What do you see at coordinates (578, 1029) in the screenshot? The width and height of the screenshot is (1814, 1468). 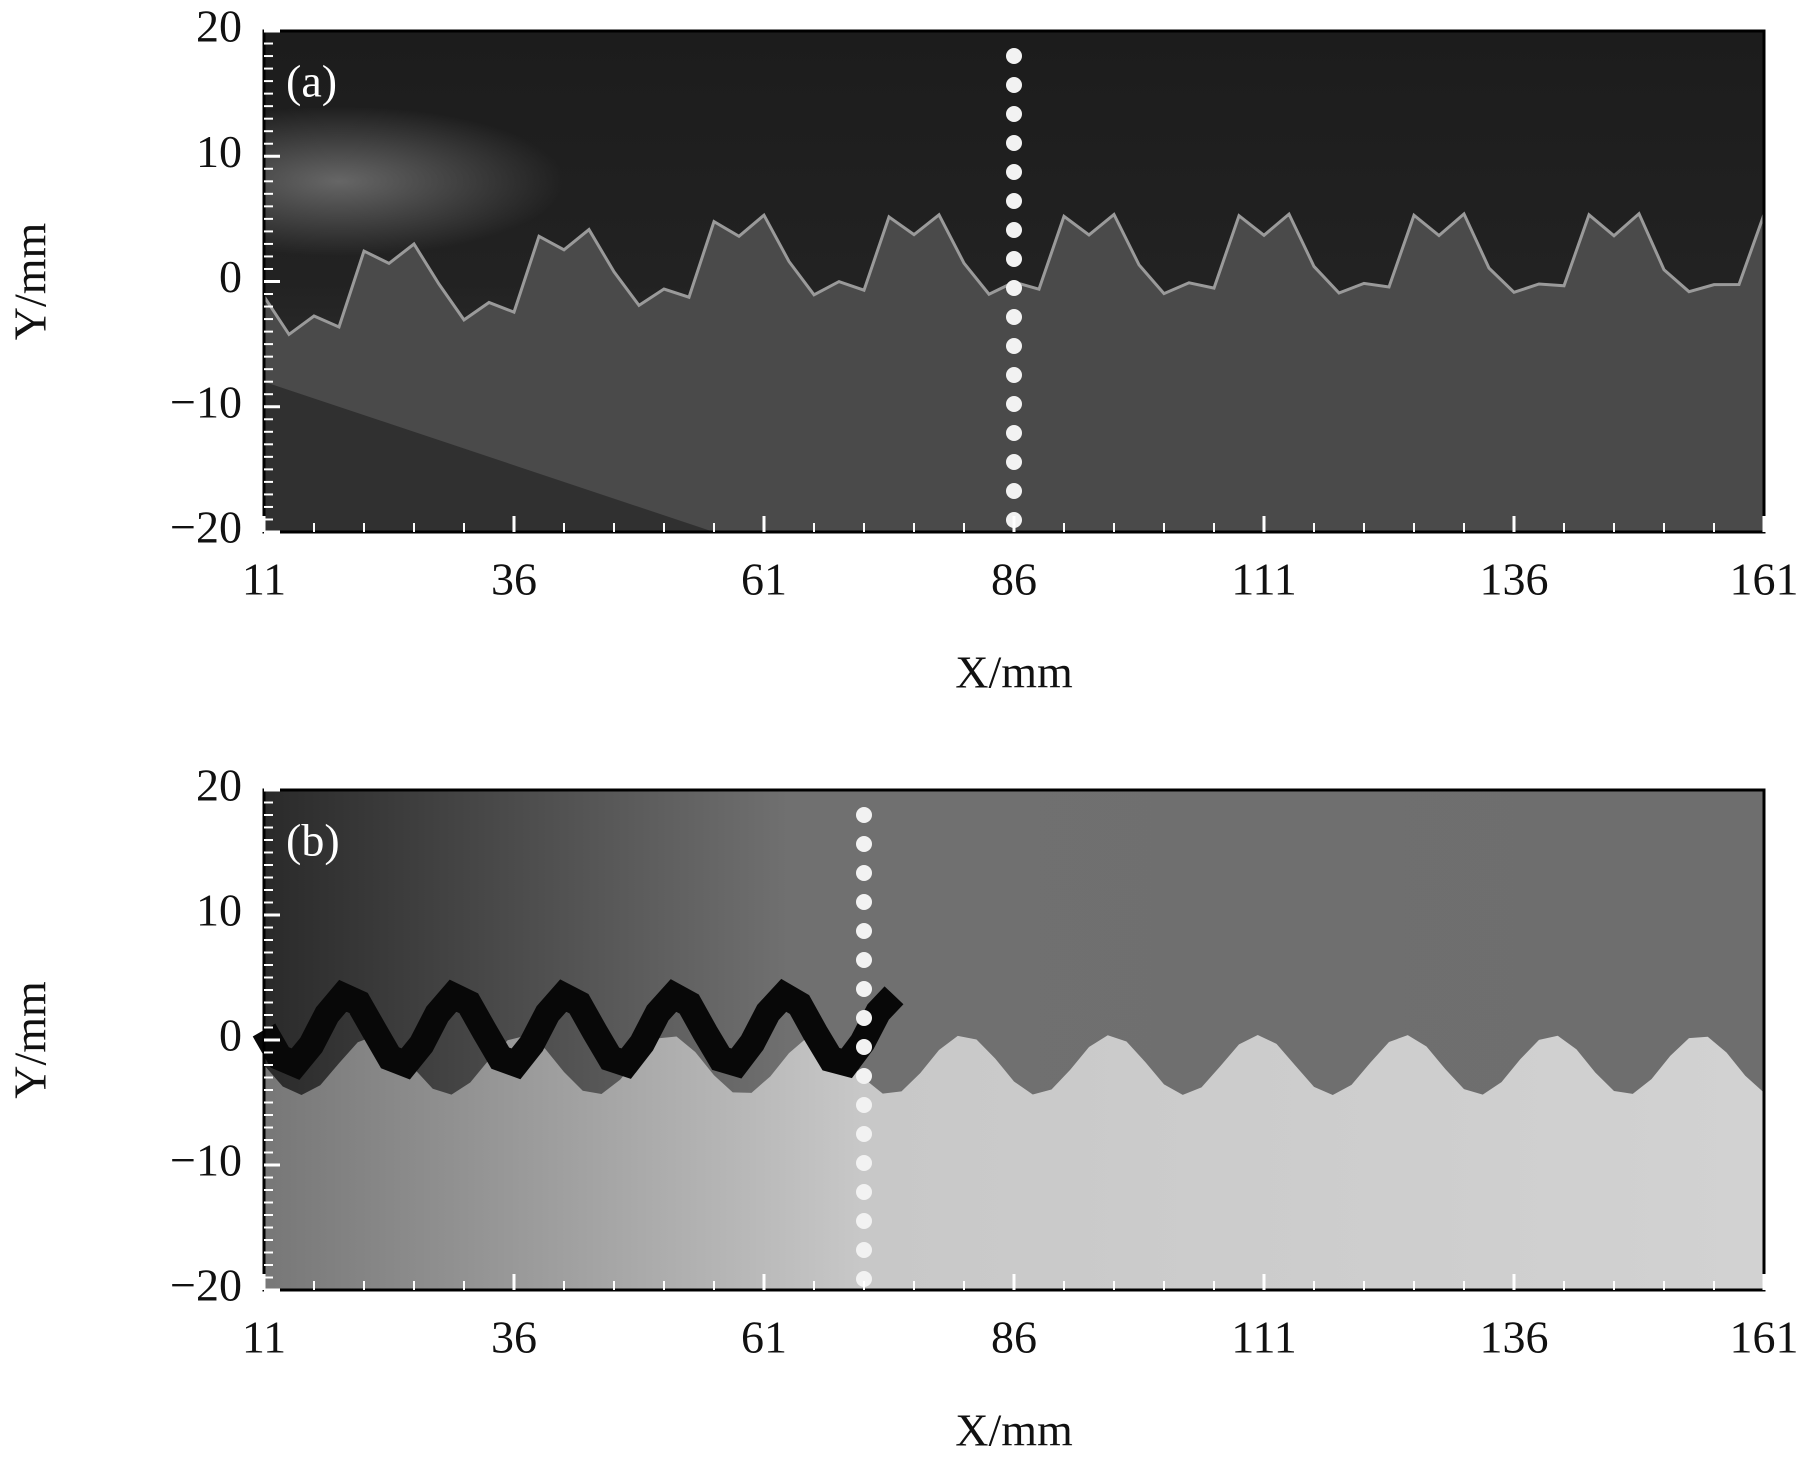 I see `dark-vortices` at bounding box center [578, 1029].